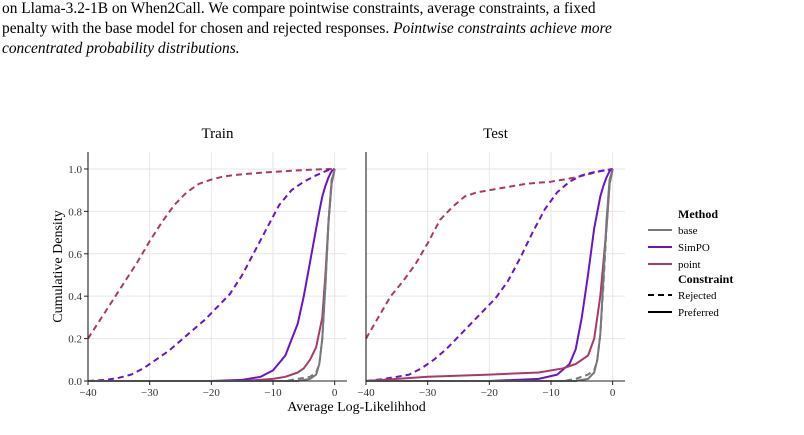  Describe the element at coordinates (121, 48) in the screenshot. I see `caption-line-3: concentrated probability distributions.` at that location.